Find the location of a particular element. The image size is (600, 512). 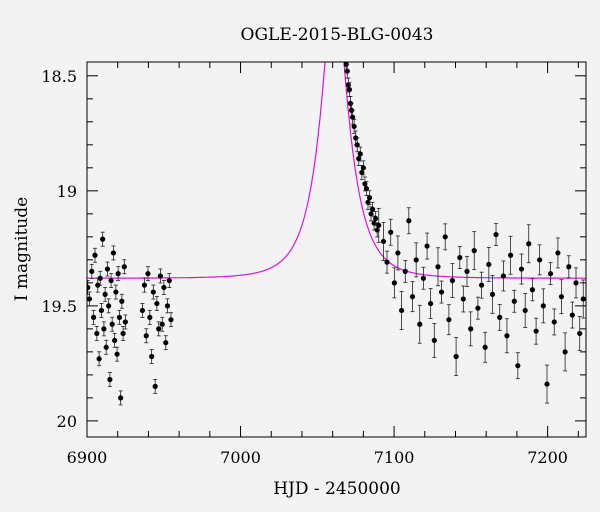

x-tick-label: 6900 is located at coordinates (87, 457).